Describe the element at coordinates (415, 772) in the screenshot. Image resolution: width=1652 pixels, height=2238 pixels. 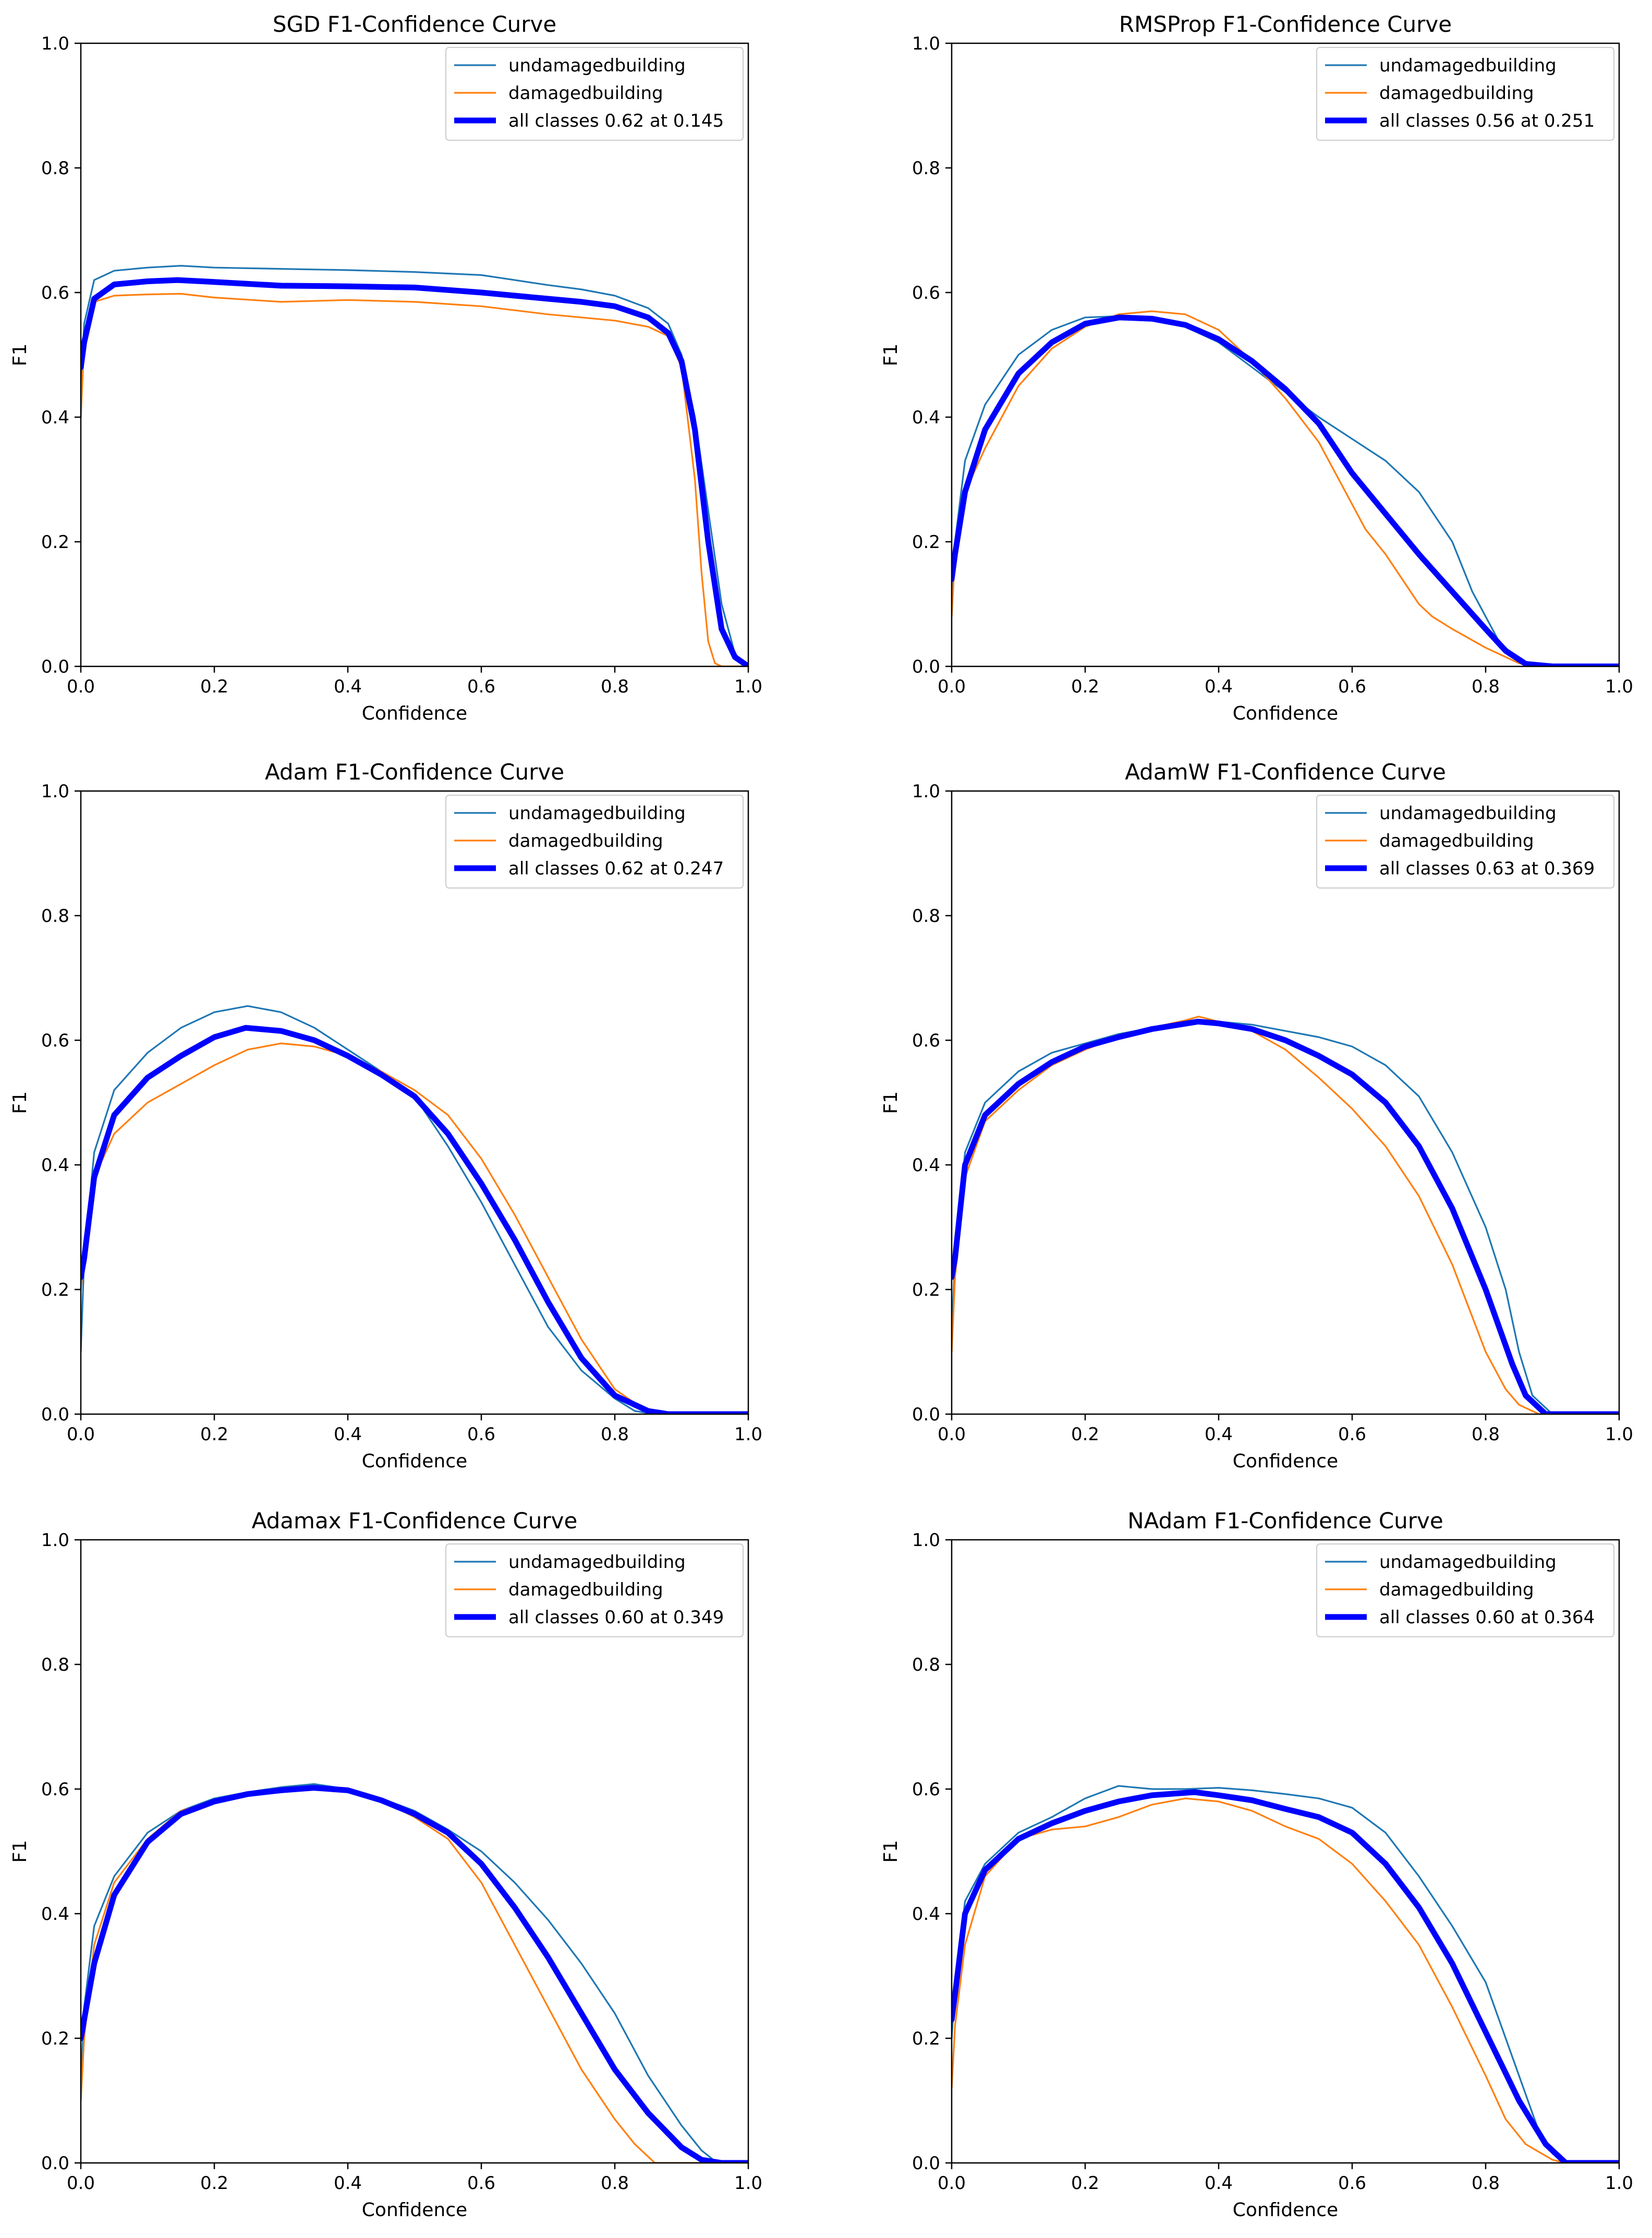
I see `chart-title: Adam F1-Confidence Curve` at that location.